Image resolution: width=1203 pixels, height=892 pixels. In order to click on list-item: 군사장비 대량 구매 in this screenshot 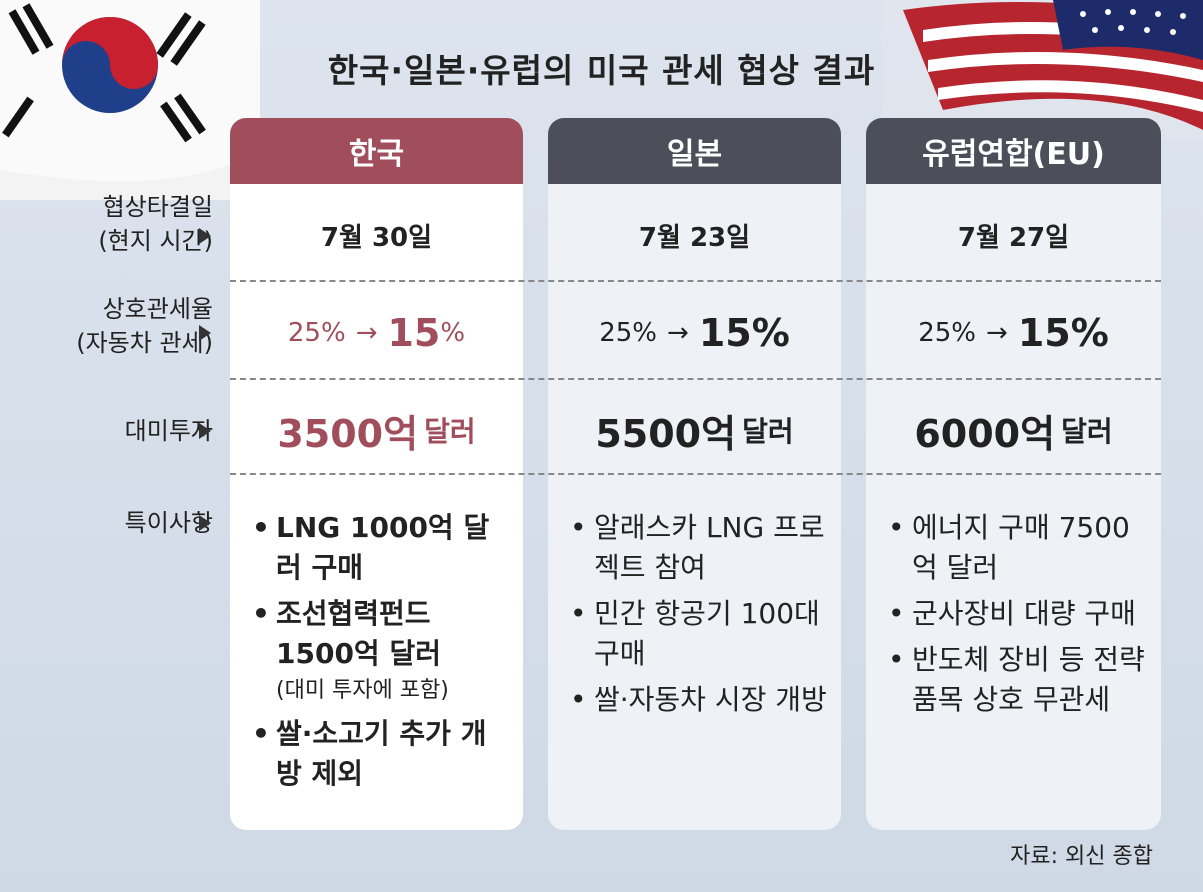, I will do `click(1018, 614)`.